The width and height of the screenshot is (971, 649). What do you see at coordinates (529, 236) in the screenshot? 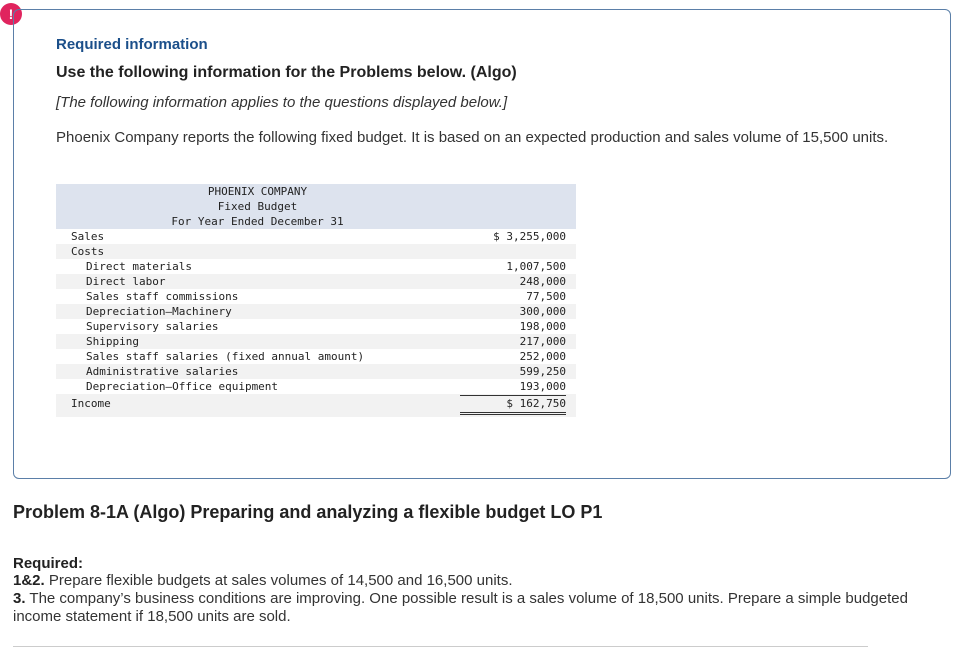
I see `sales-amount: $ 3,255,000` at bounding box center [529, 236].